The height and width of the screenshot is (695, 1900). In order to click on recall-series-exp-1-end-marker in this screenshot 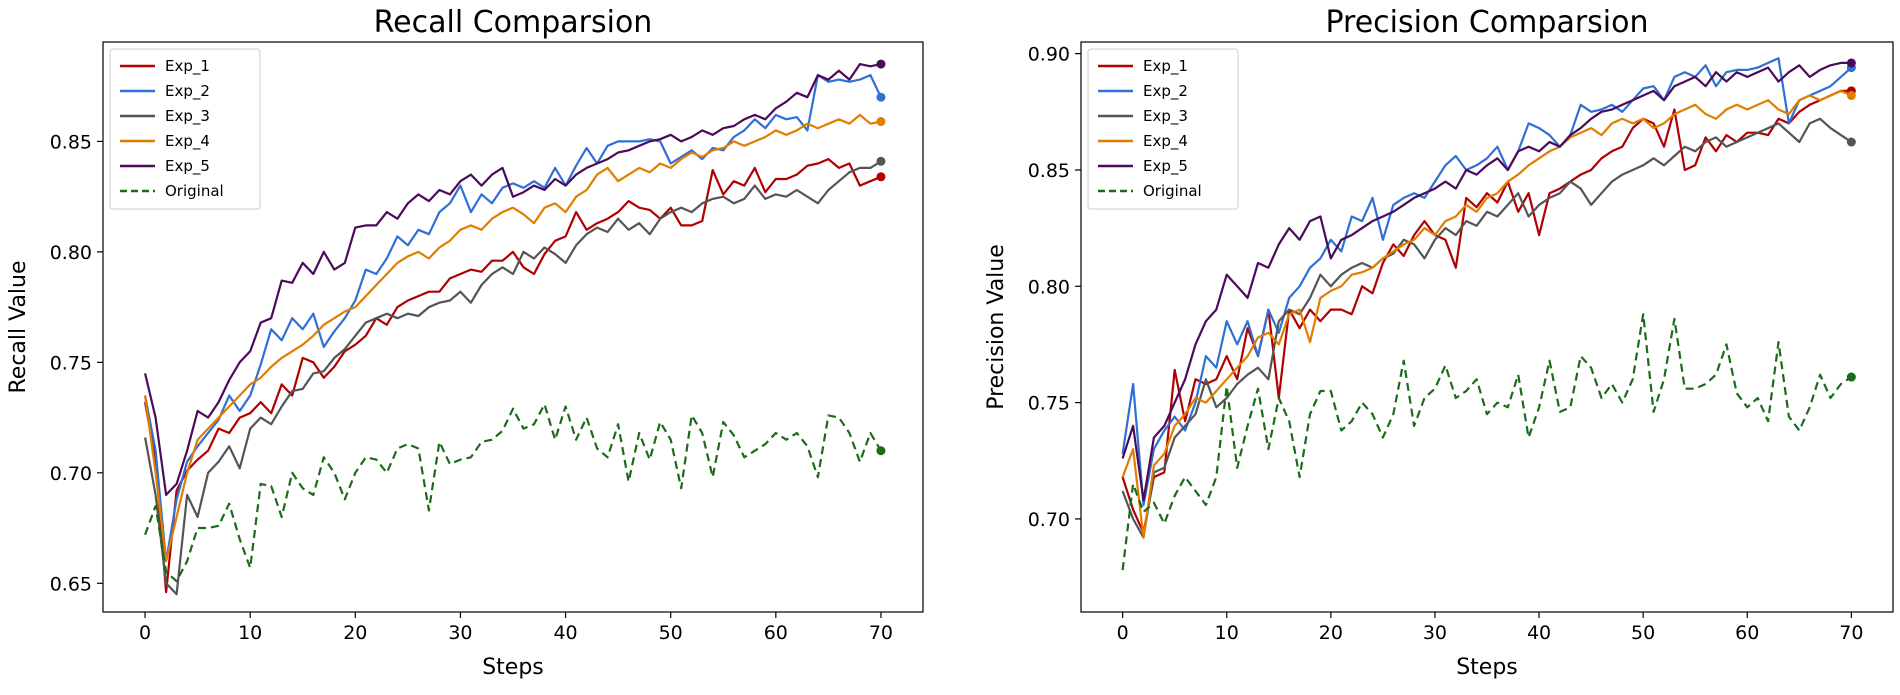, I will do `click(881, 177)`.